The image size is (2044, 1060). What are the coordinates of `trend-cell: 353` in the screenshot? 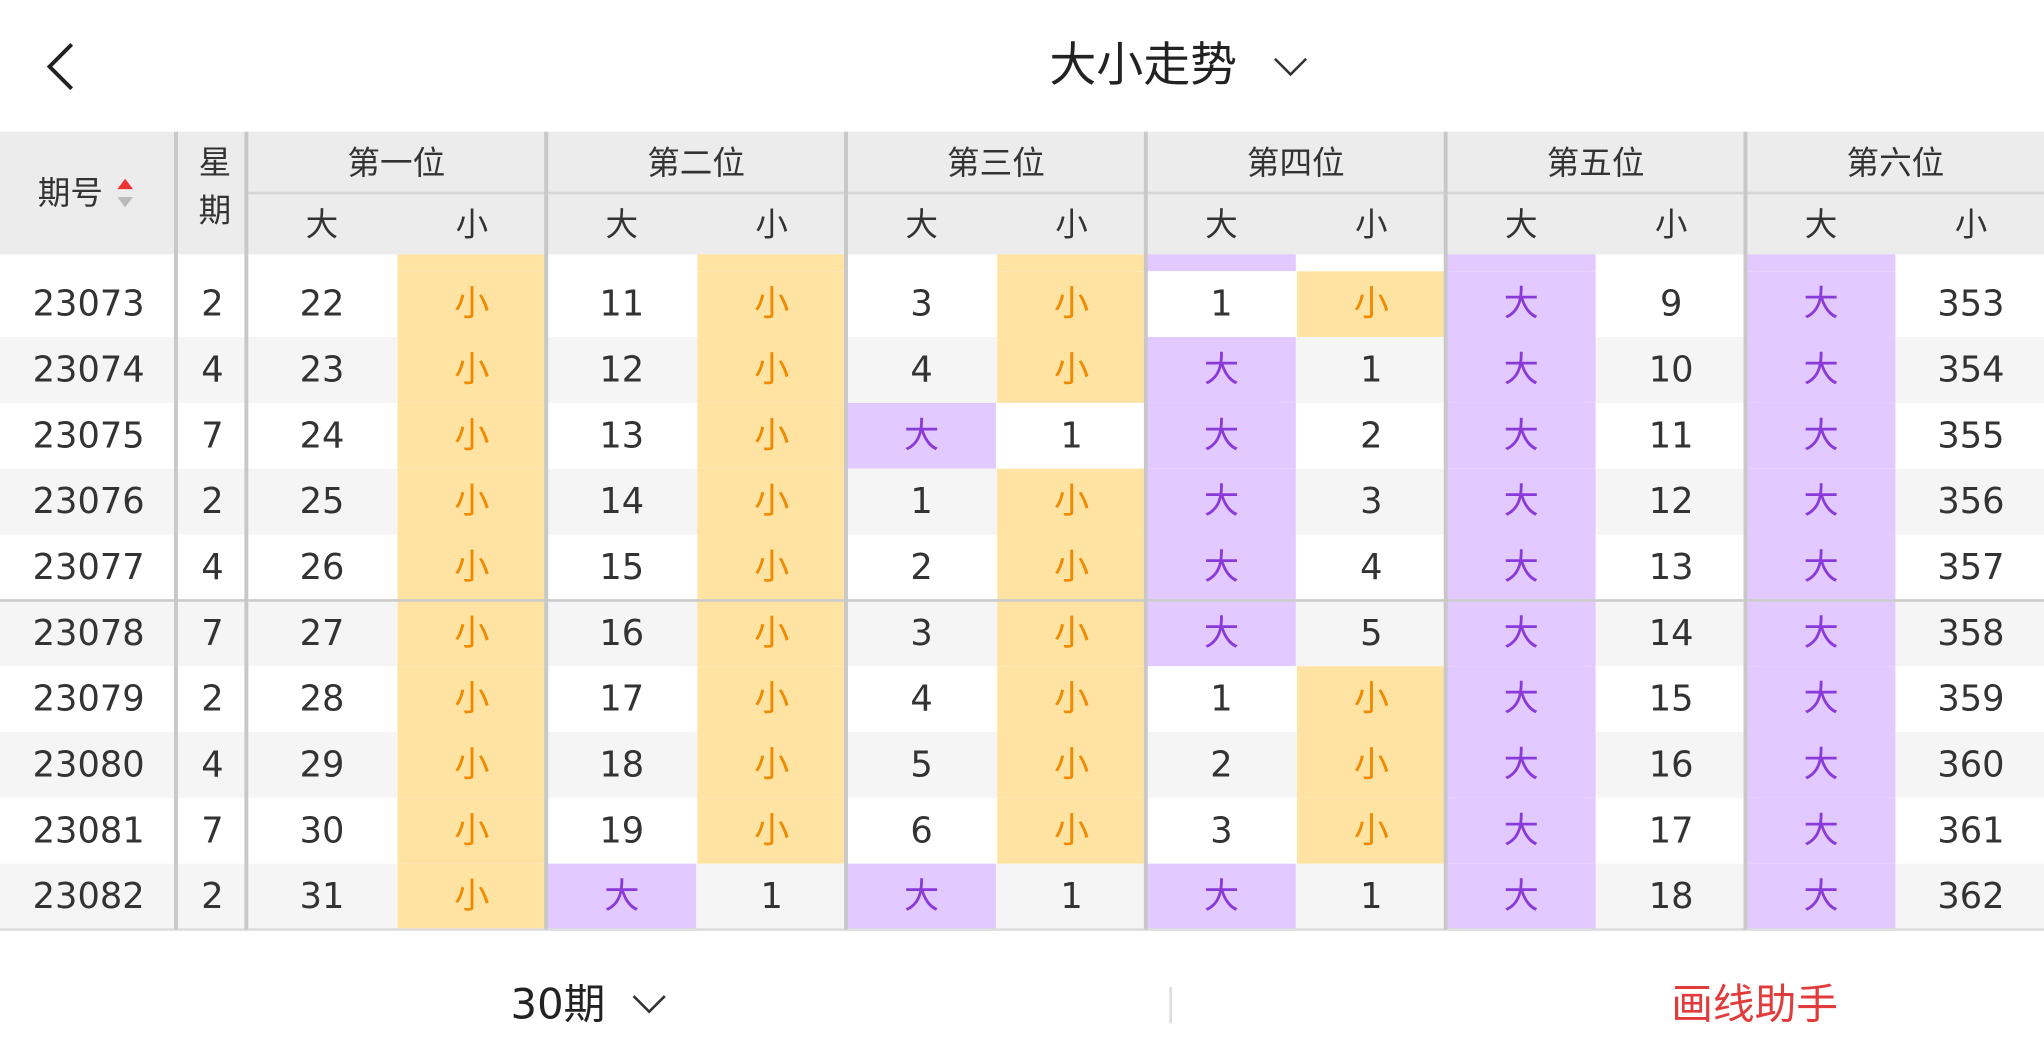 It's located at (1970, 304).